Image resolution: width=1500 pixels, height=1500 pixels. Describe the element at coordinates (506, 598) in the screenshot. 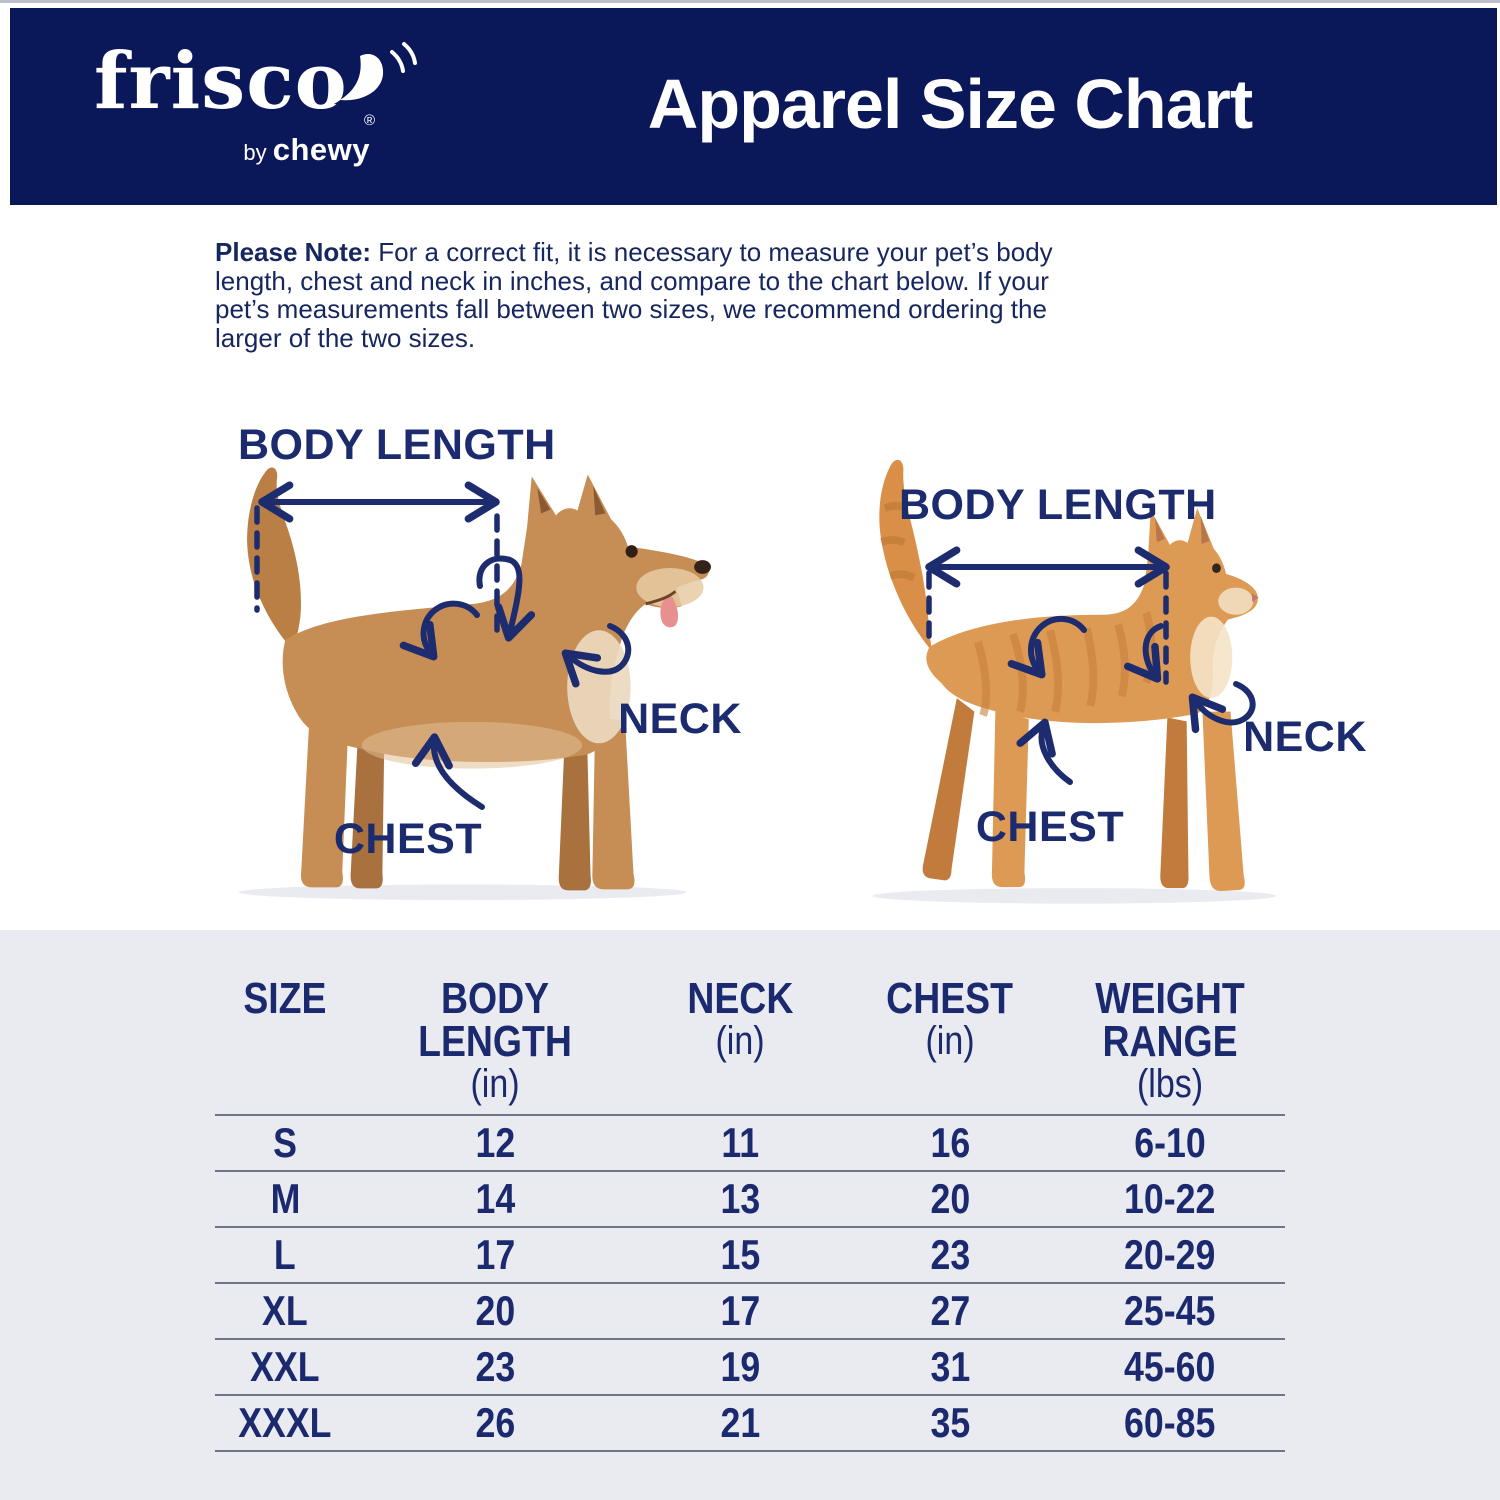

I see `dog-withers-arrow` at that location.